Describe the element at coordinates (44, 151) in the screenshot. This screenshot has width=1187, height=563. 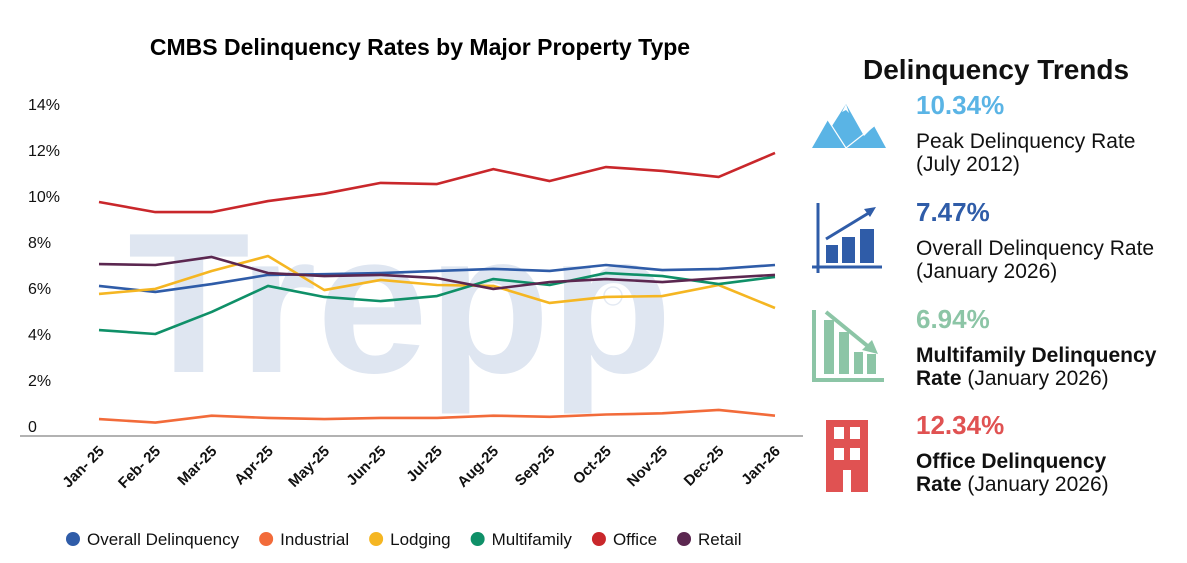
I see `y-tick-label: 12%` at that location.